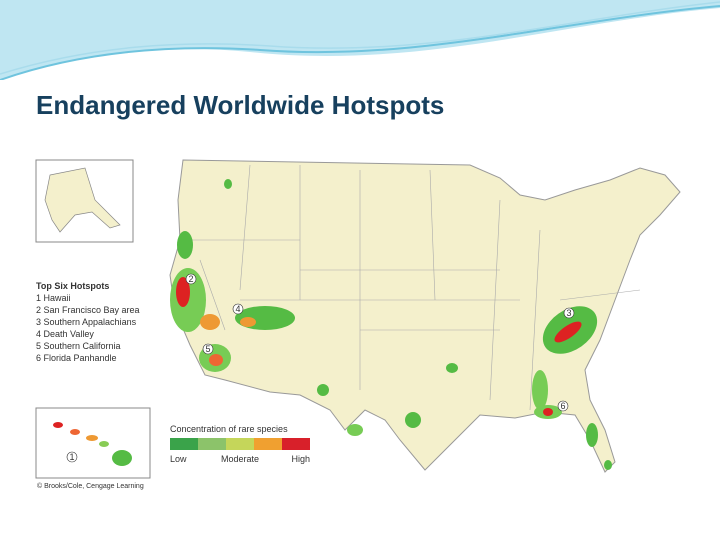  I want to click on marker-label: 1, so click(71, 457).